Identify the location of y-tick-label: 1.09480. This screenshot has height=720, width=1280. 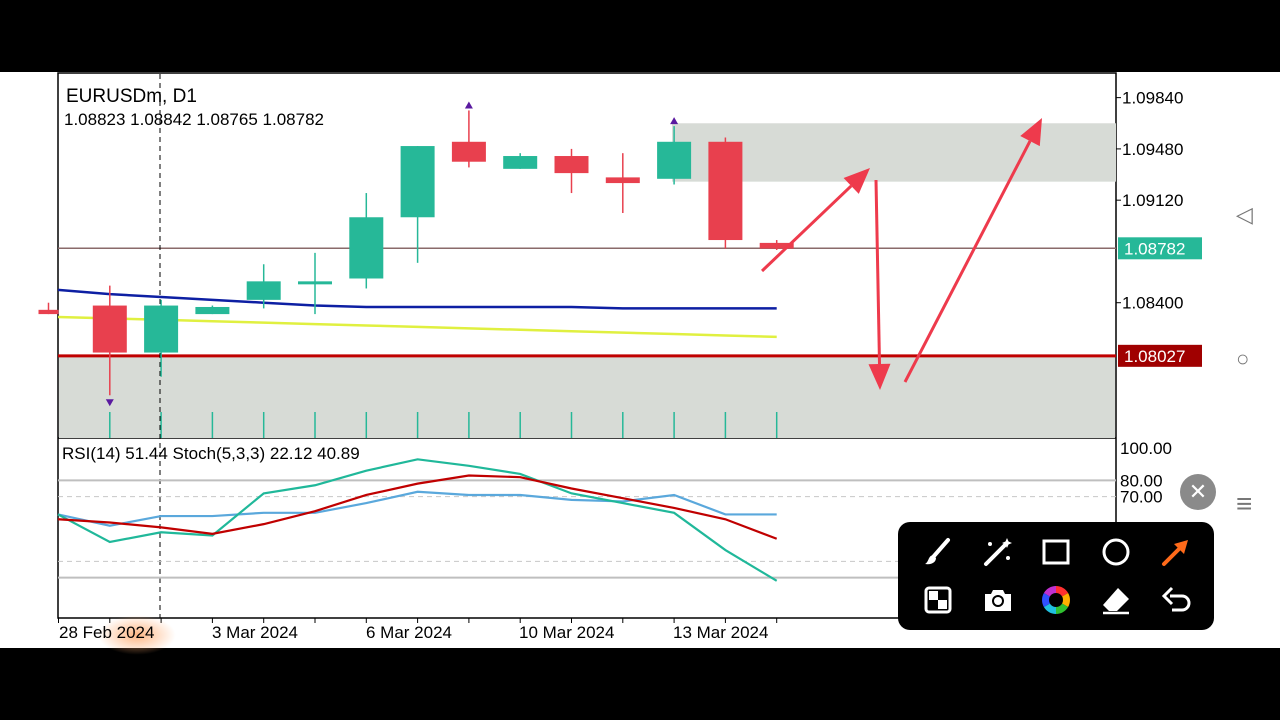
(1152, 149).